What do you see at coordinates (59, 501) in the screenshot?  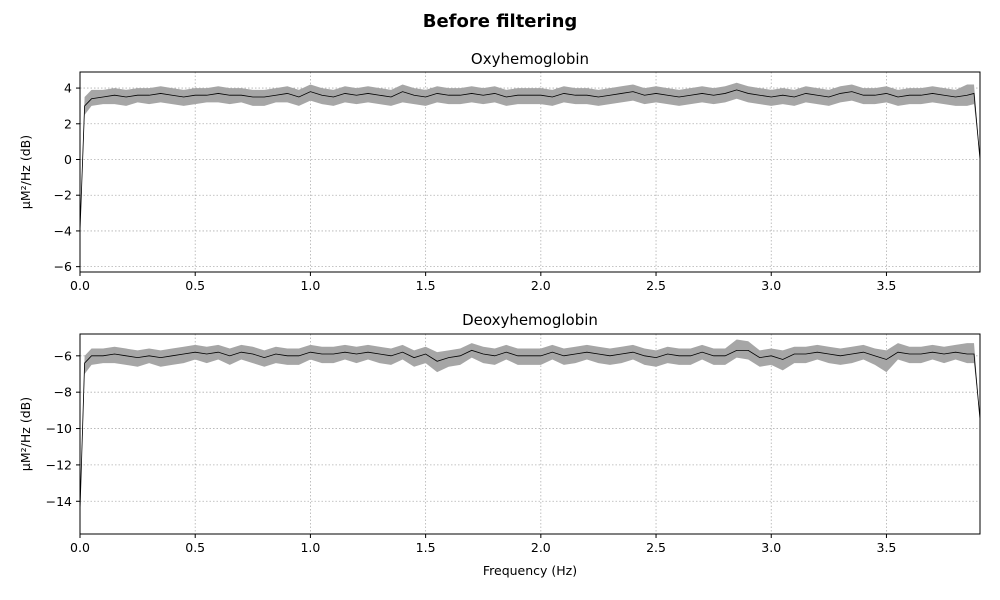 I see `deoxyhemoglobin-ytick-label-0: −14` at bounding box center [59, 501].